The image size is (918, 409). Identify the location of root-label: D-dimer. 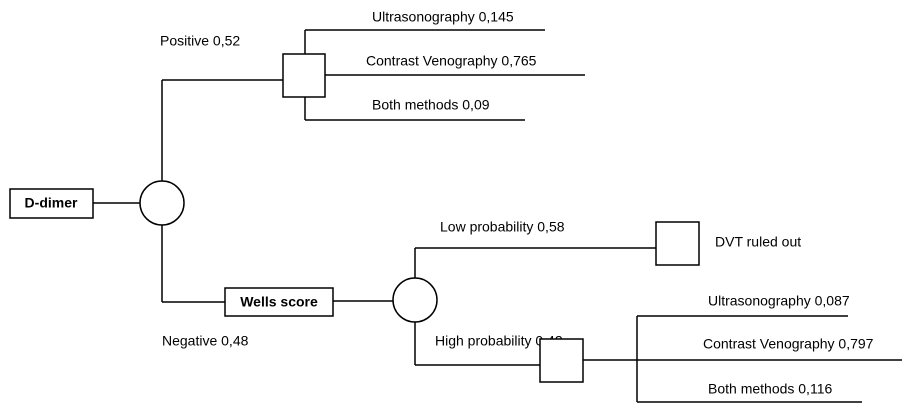
(51, 203).